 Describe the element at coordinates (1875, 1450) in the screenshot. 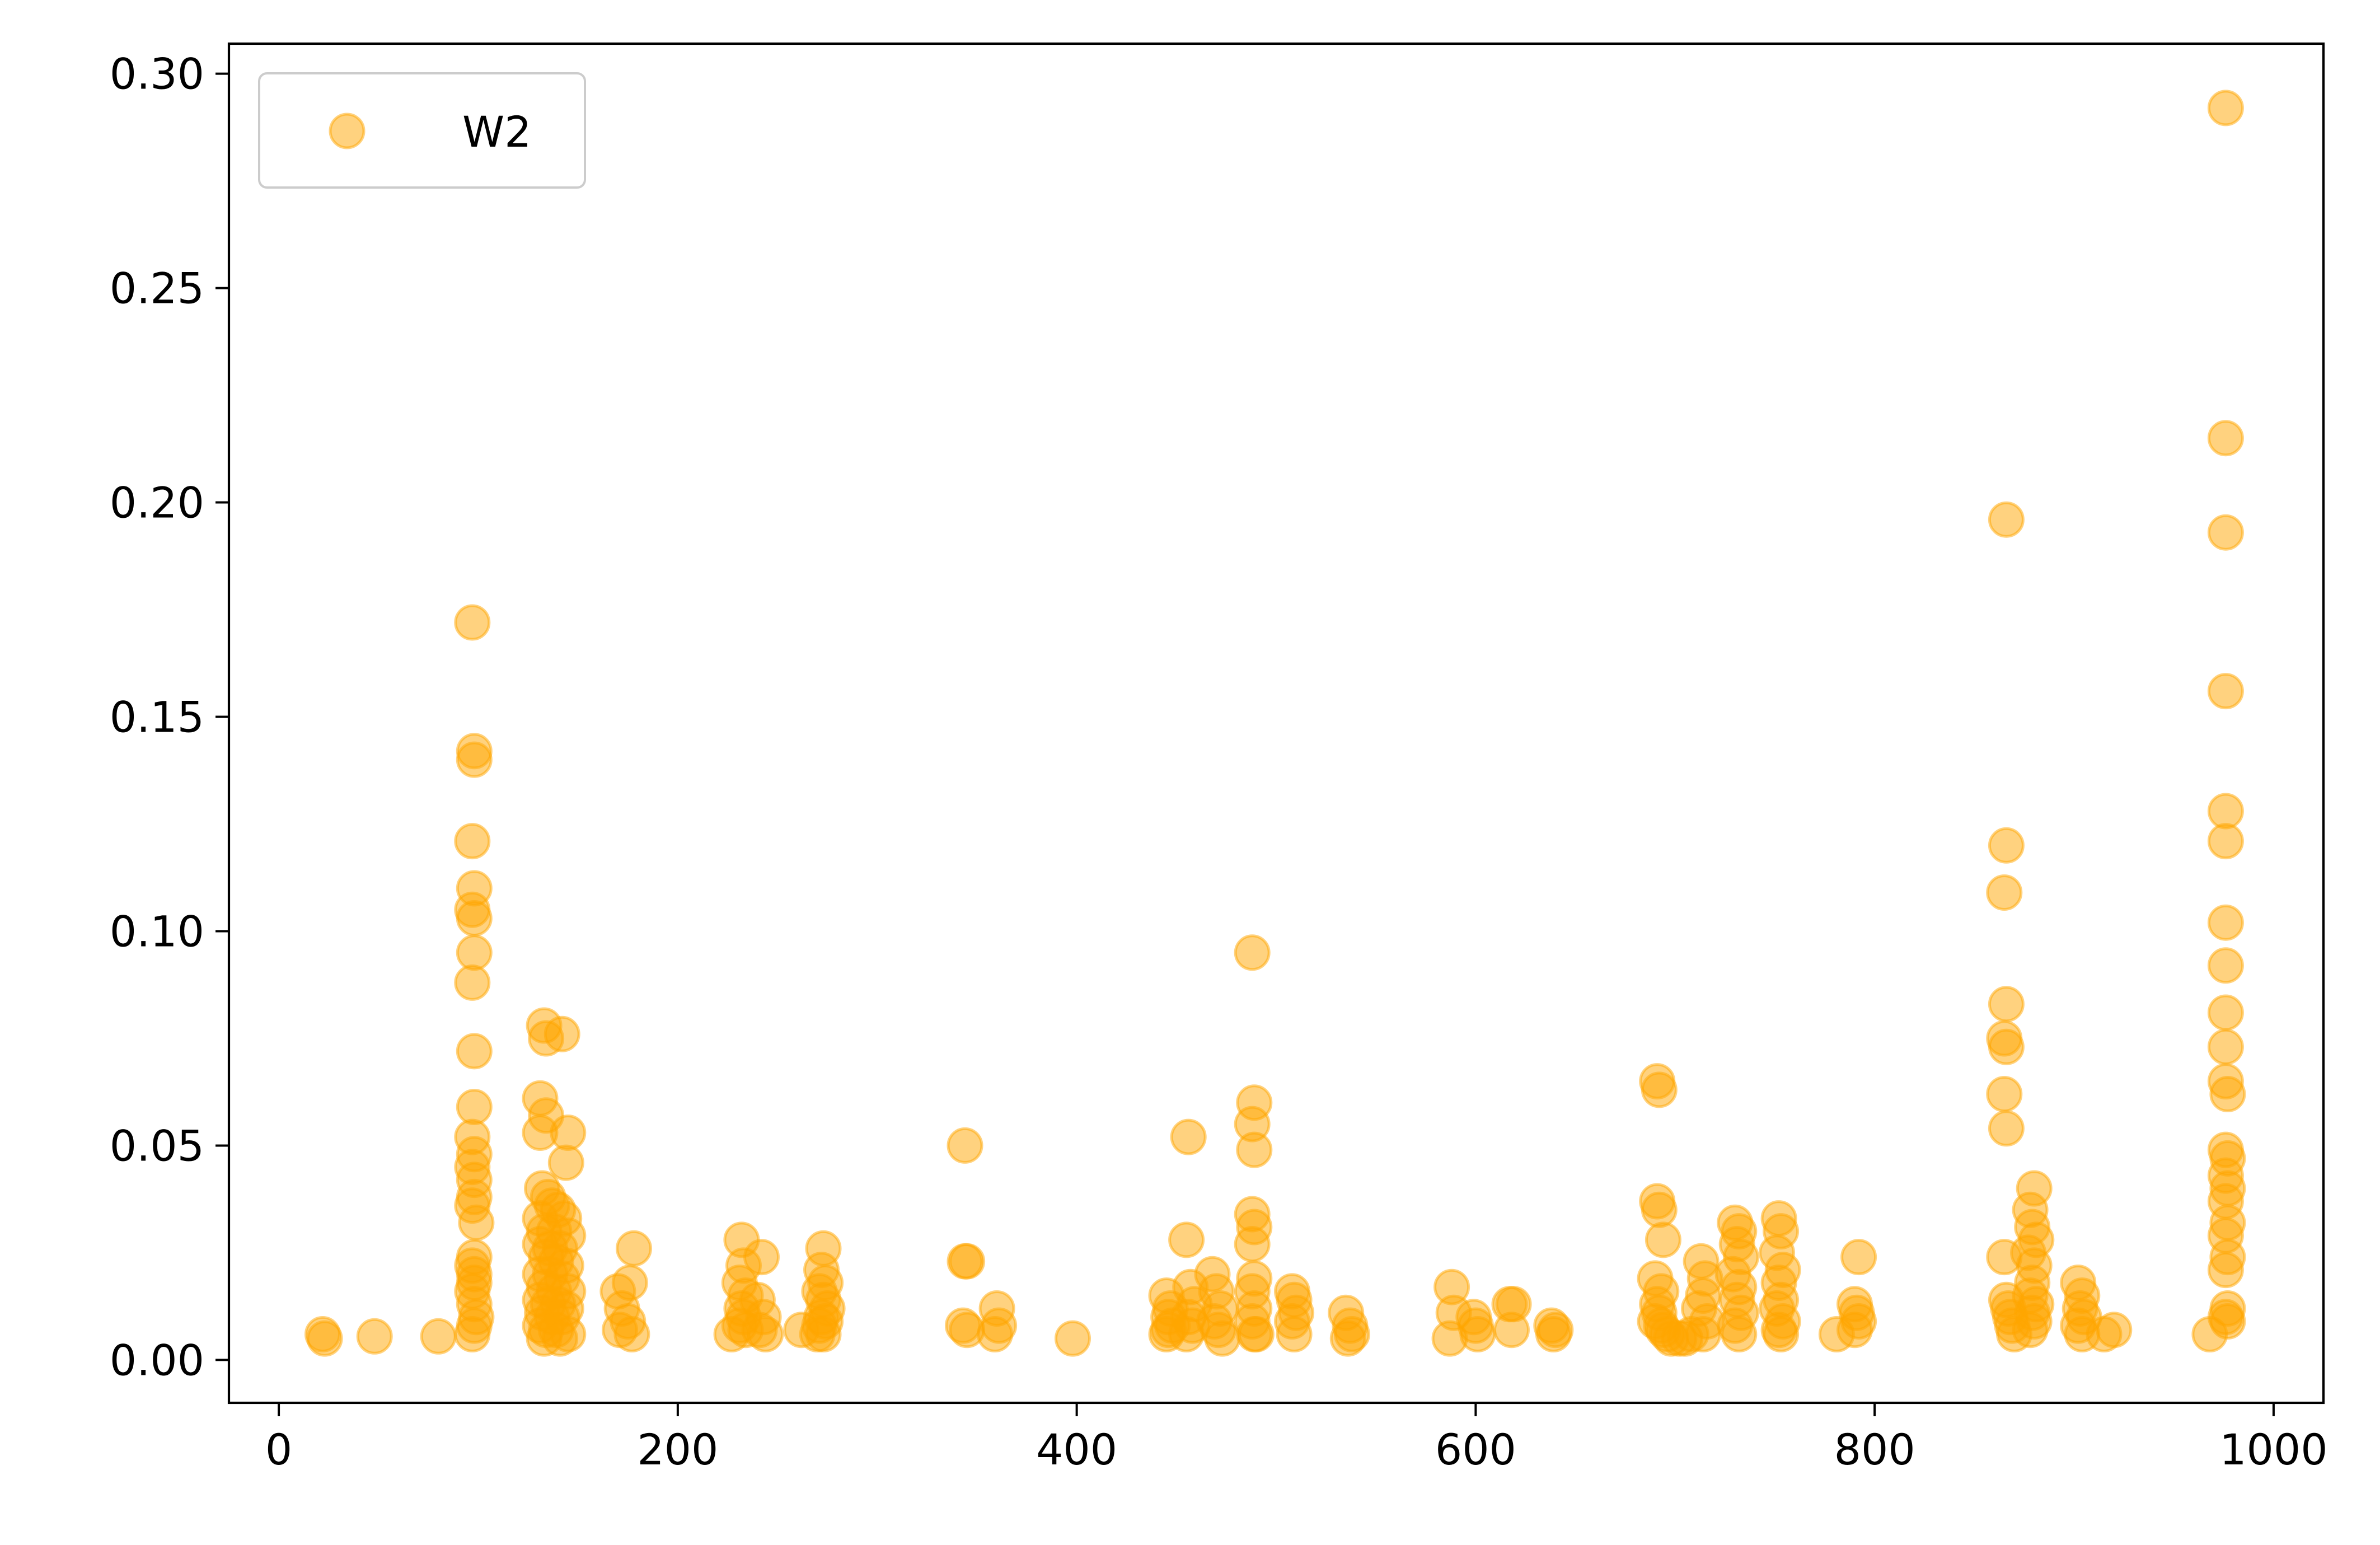

I see `x-tick-label: 800` at that location.